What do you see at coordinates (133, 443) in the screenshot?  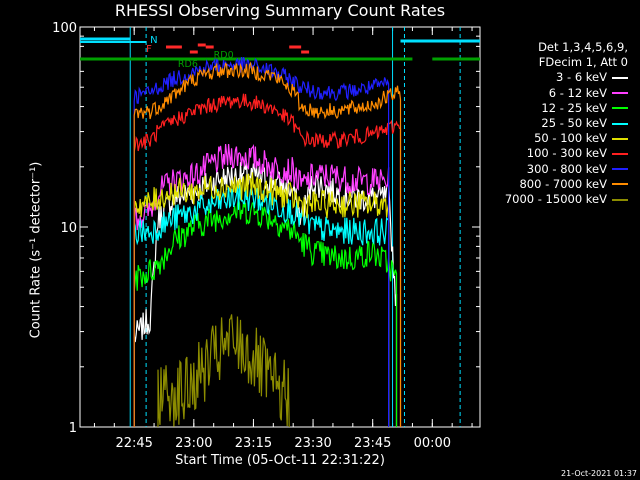 I see `x-tick-label: 22:45` at bounding box center [133, 443].